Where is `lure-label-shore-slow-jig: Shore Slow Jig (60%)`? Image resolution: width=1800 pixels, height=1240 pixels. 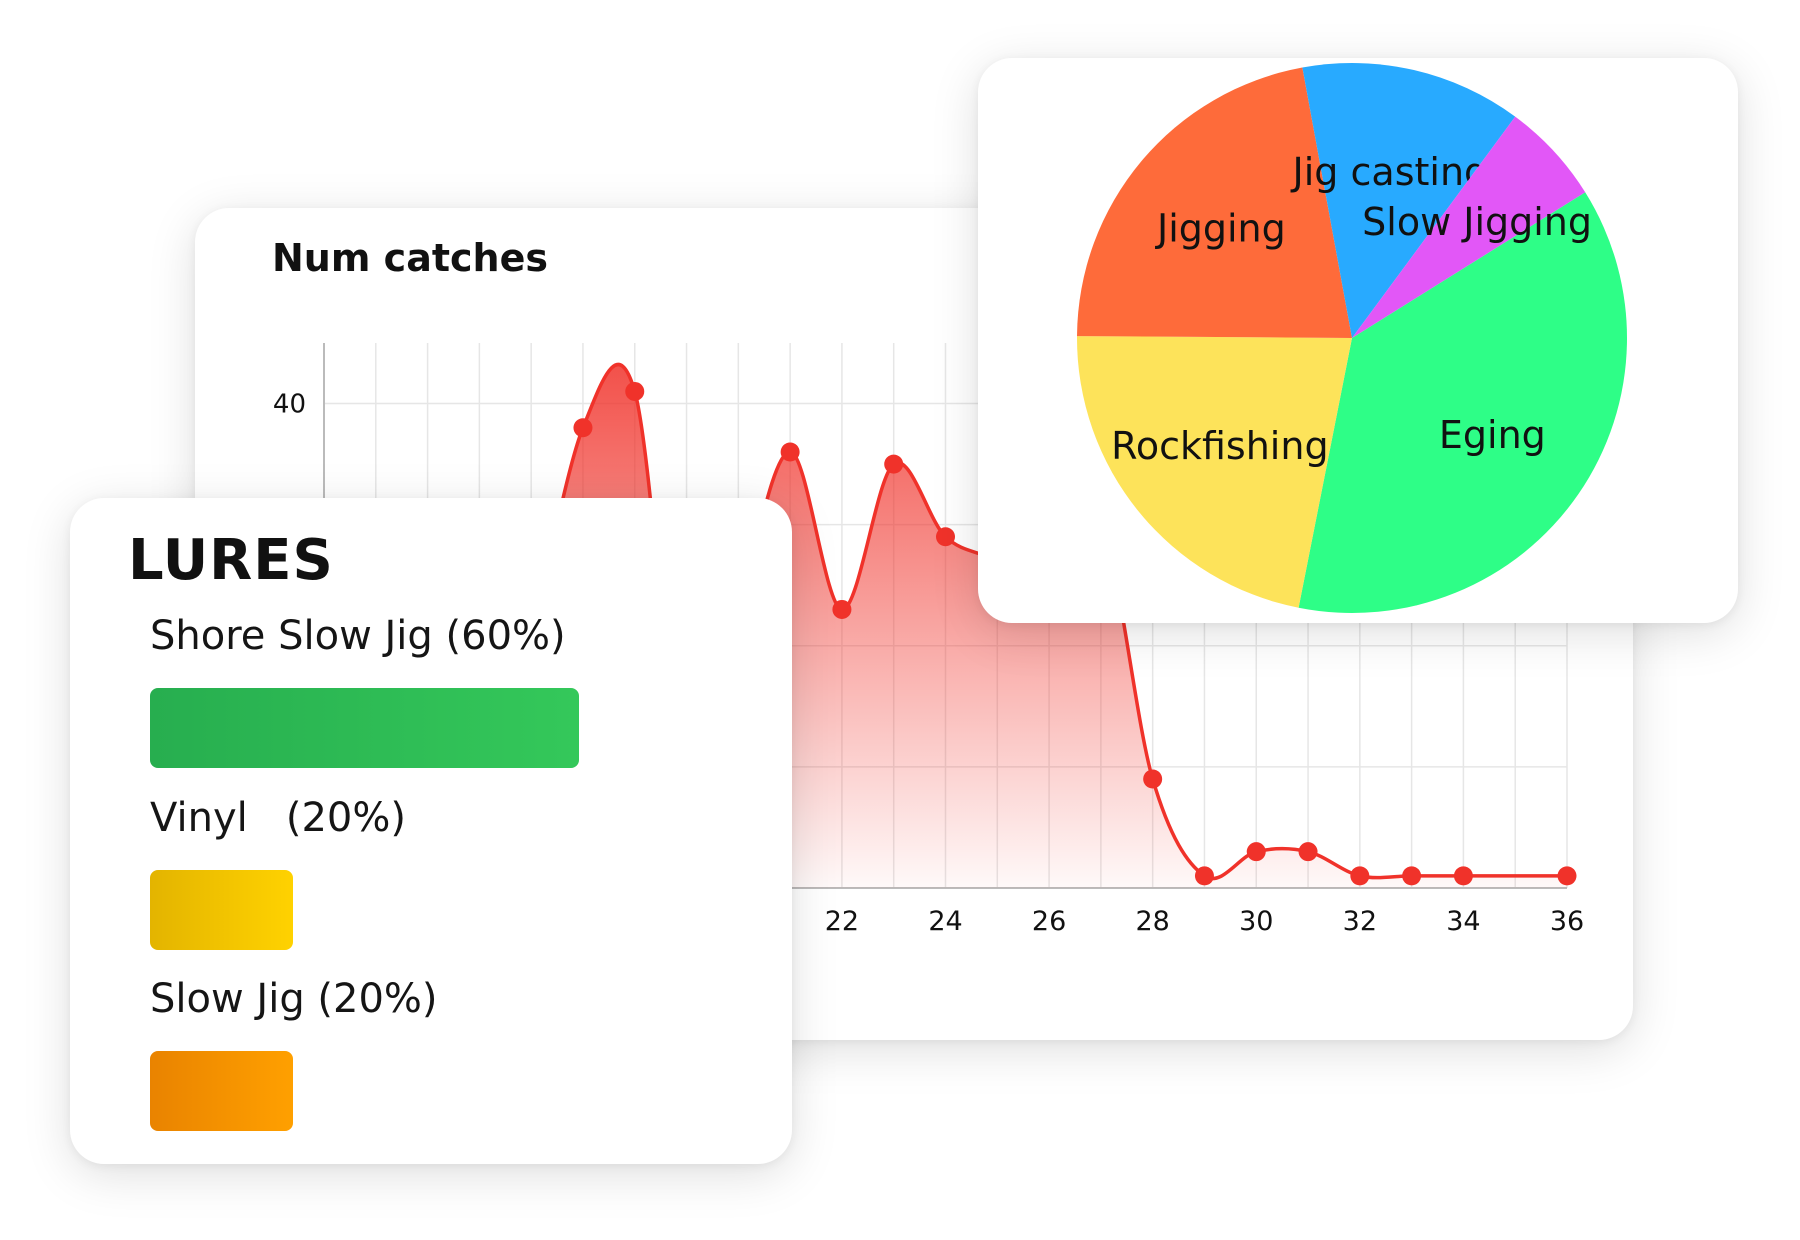 lure-label-shore-slow-jig: Shore Slow Jig (60%) is located at coordinates (358, 636).